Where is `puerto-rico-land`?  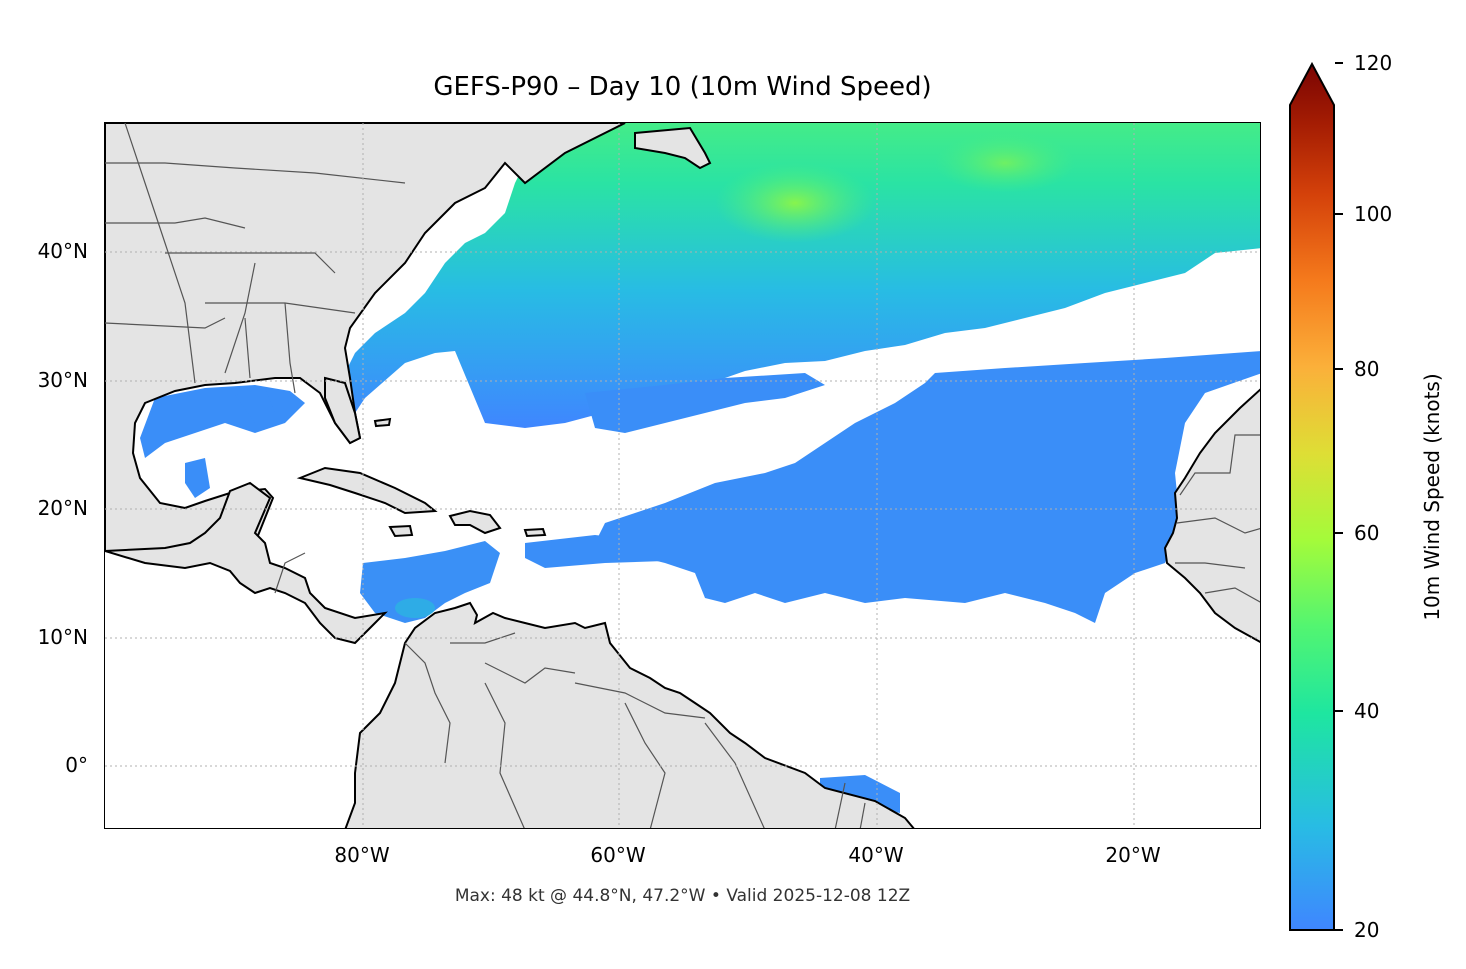 puerto-rico-land is located at coordinates (535, 532).